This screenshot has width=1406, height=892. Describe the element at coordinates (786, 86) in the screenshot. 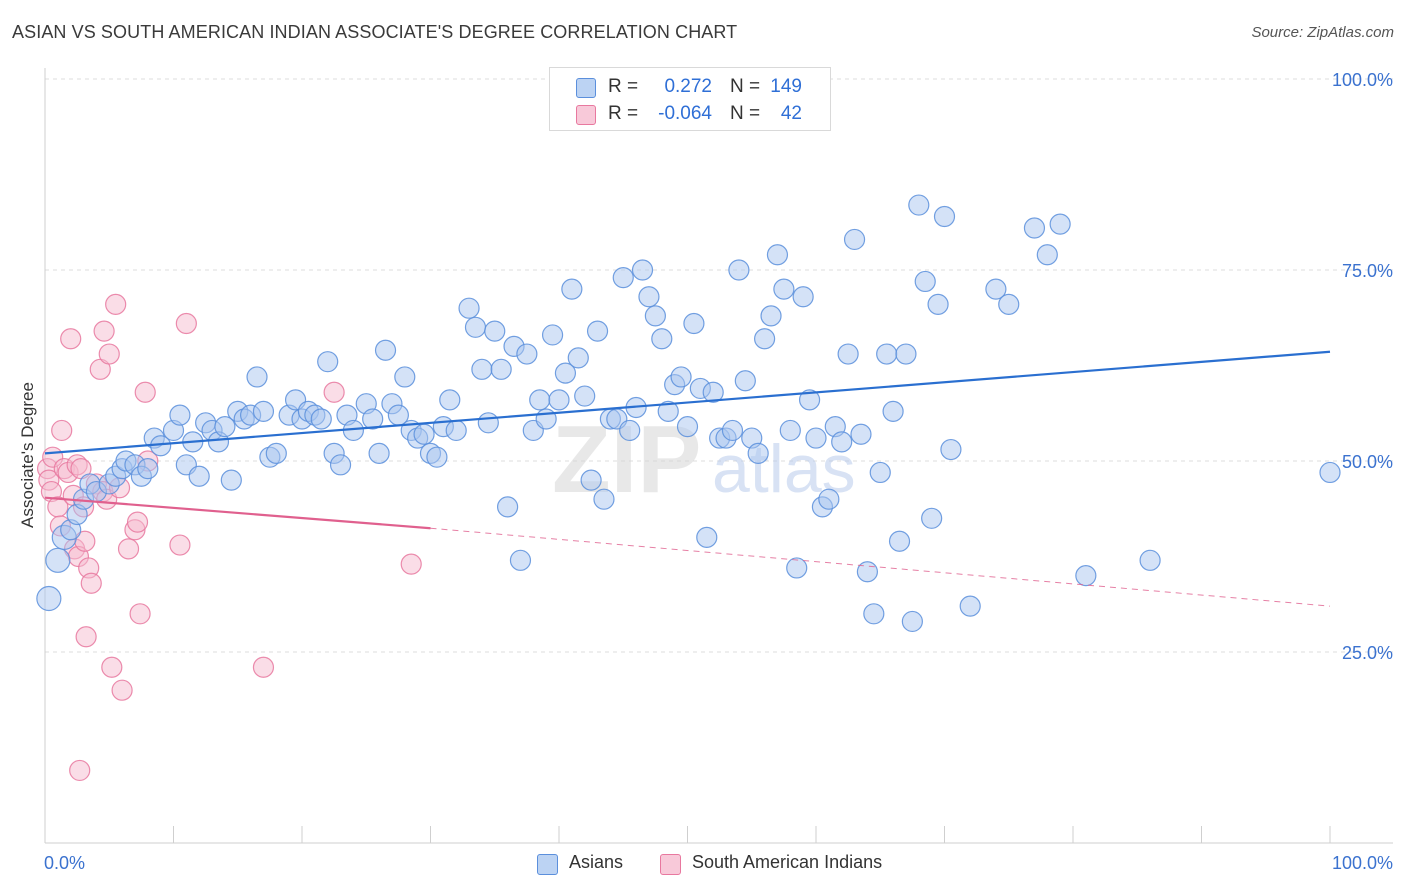

I see `n-value: 149` at that location.